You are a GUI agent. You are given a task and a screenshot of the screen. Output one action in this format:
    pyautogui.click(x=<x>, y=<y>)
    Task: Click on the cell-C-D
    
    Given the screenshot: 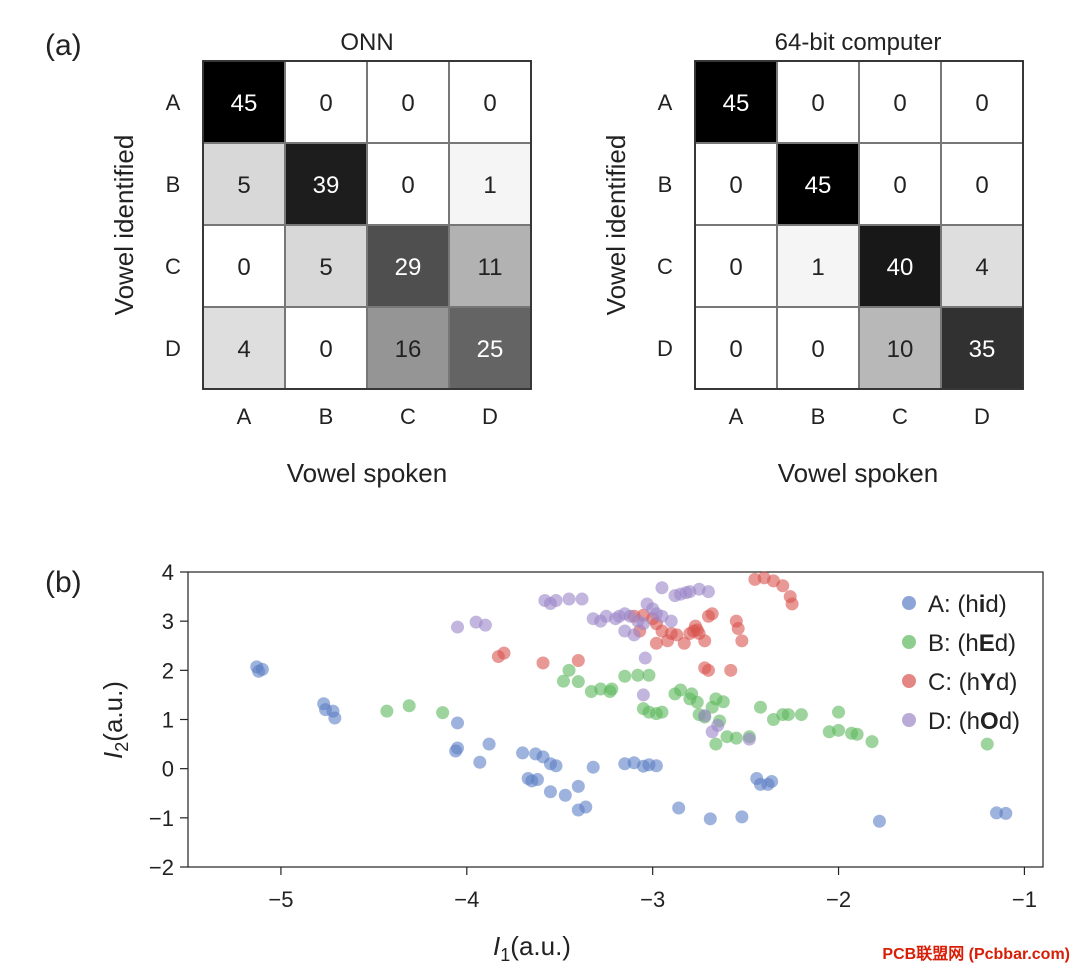 What is the action you would take?
    pyautogui.click(x=490, y=266)
    